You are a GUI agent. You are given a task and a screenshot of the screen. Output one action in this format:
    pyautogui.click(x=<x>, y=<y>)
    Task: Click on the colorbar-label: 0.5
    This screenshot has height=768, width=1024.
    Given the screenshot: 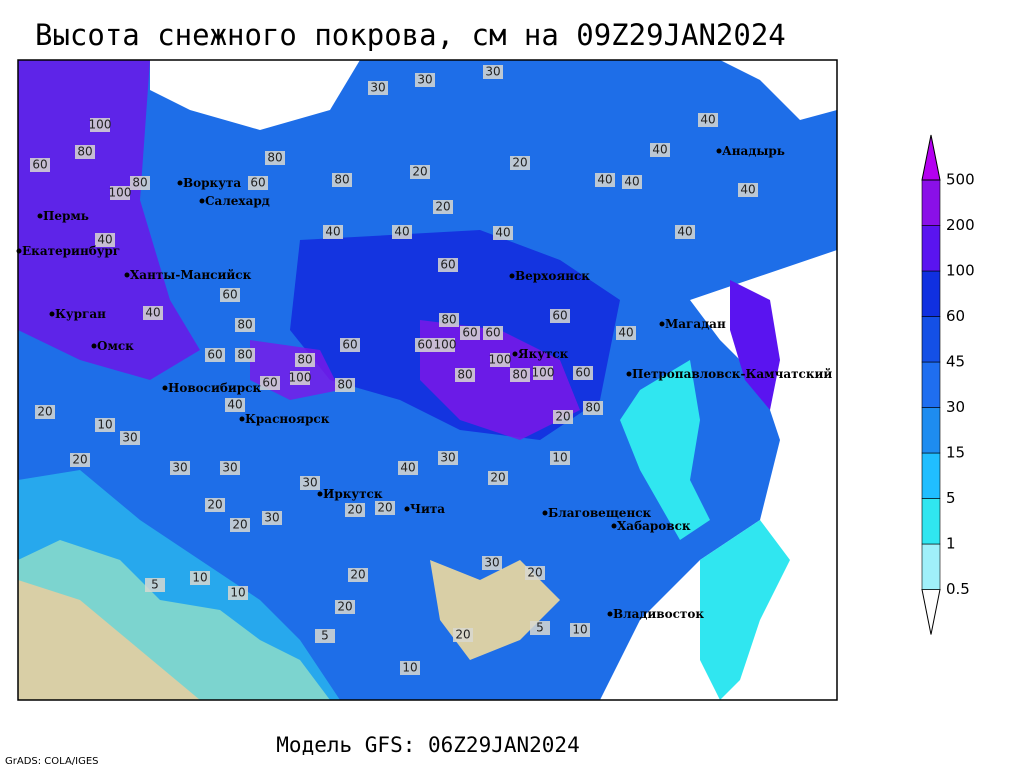 What is the action you would take?
    pyautogui.click(x=958, y=589)
    